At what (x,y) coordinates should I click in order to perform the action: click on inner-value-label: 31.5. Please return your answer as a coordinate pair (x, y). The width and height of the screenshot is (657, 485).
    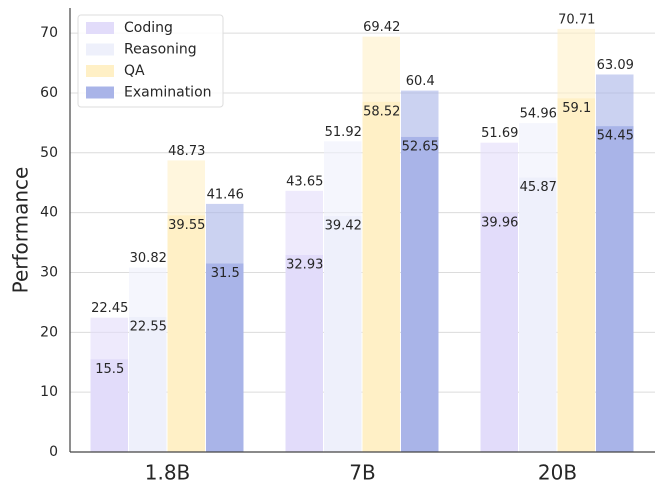
    Looking at the image, I should click on (225, 273).